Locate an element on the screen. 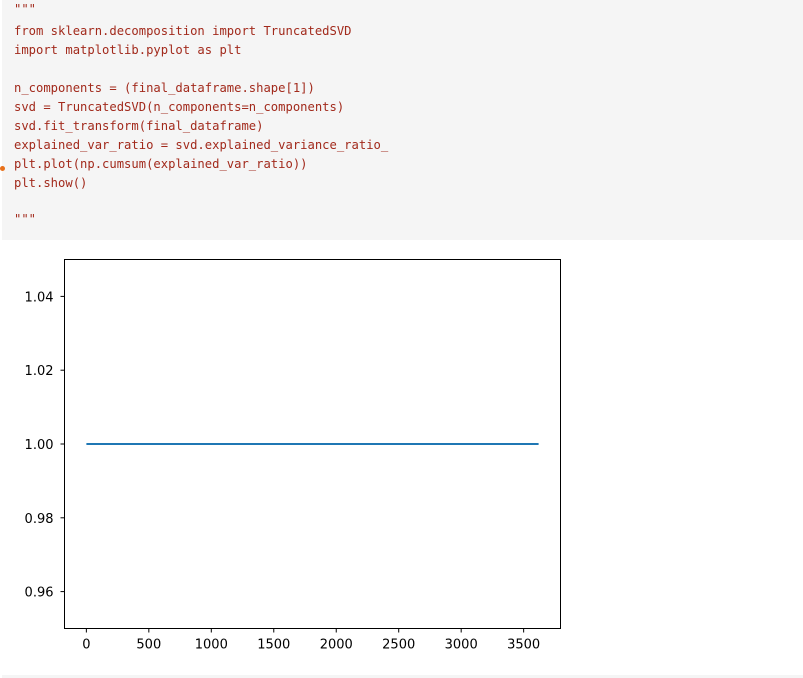 This screenshot has height=678, width=803. x-tick-label: 2500 is located at coordinates (398, 645).